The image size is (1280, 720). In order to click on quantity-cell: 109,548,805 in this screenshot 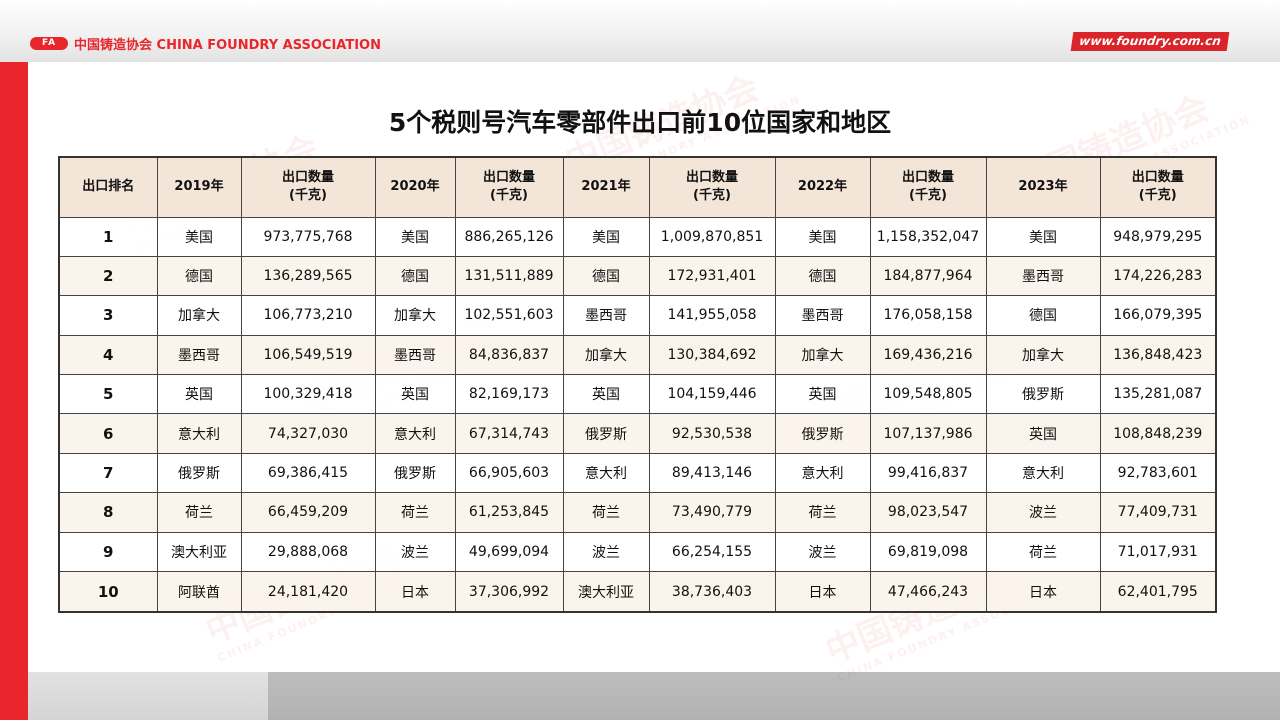, I will do `click(928, 394)`.